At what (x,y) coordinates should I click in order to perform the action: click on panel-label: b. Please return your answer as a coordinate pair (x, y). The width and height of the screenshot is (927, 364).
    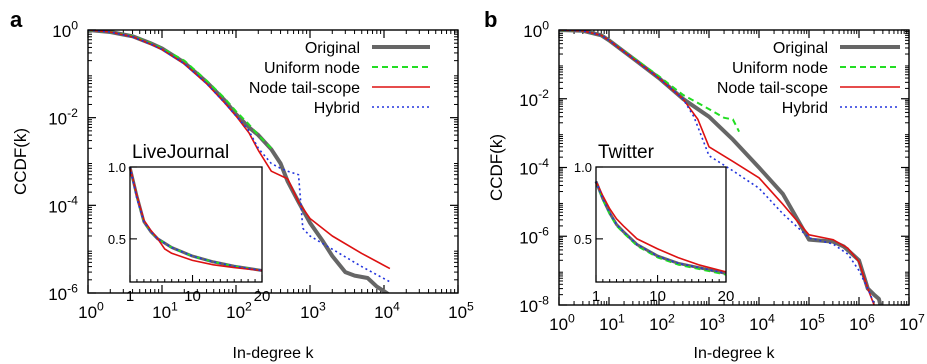
    Looking at the image, I should click on (490, 19).